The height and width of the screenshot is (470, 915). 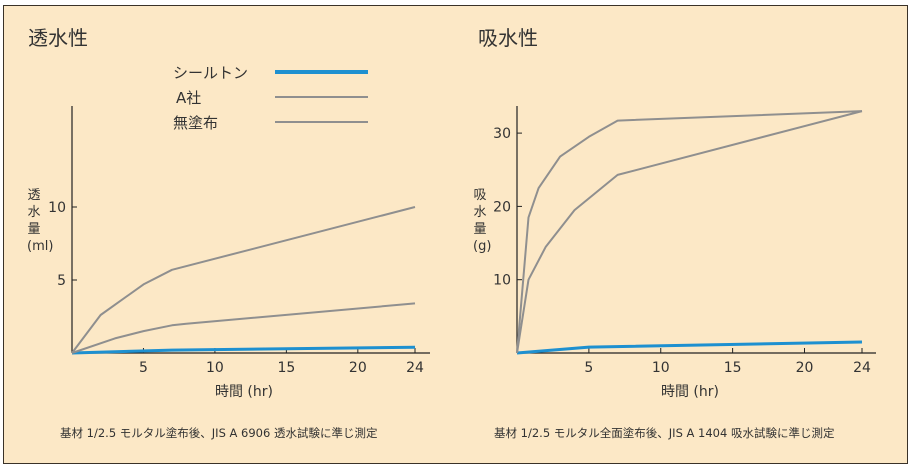 What do you see at coordinates (733, 368) in the screenshot?
I see `c1-x-tick-label: 15` at bounding box center [733, 368].